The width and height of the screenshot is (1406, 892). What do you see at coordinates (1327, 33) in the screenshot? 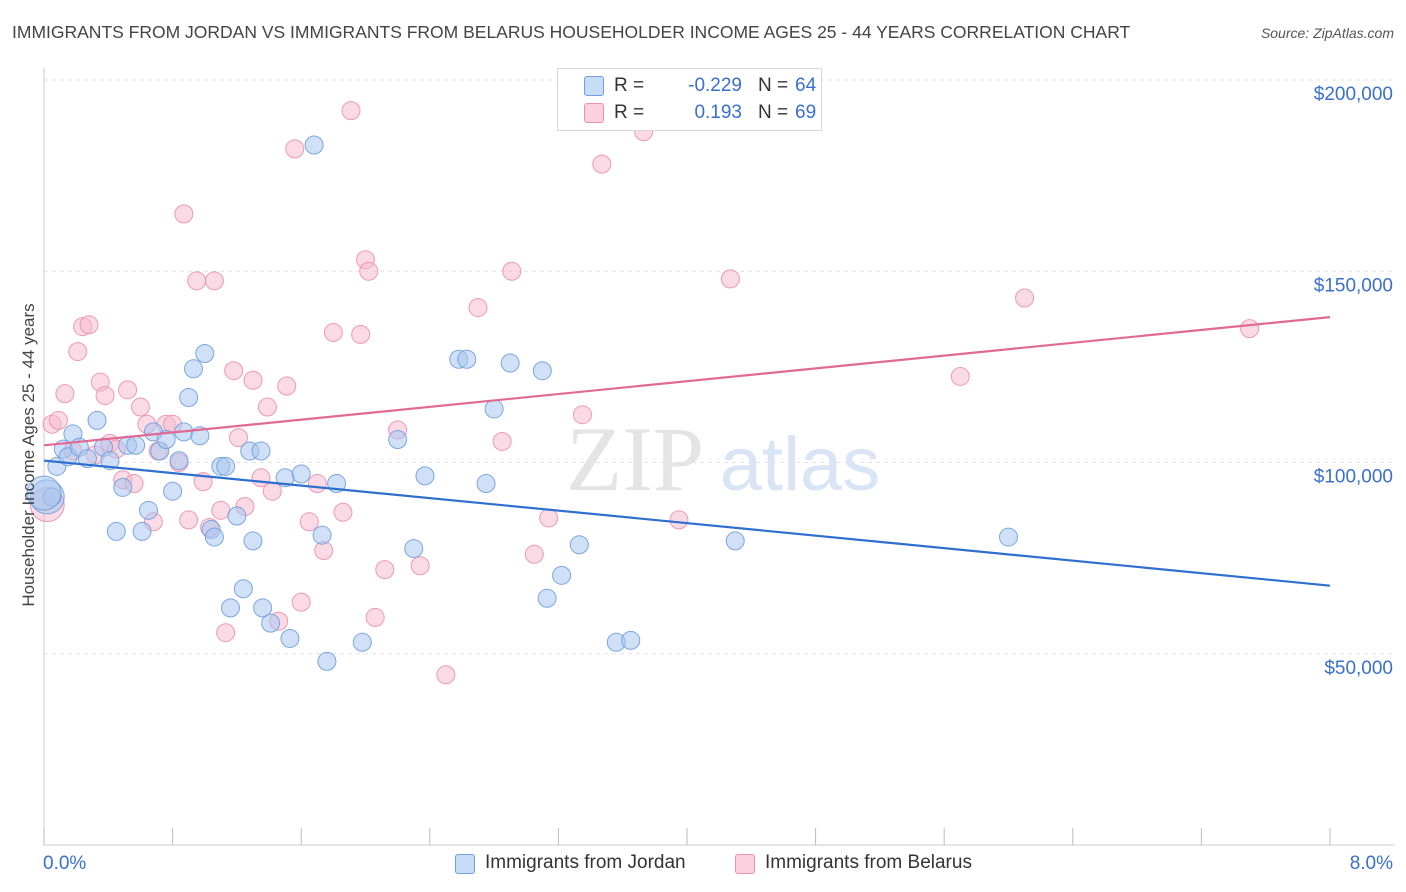
I see `chart-source: Source: ZipAtlas.com` at bounding box center [1327, 33].